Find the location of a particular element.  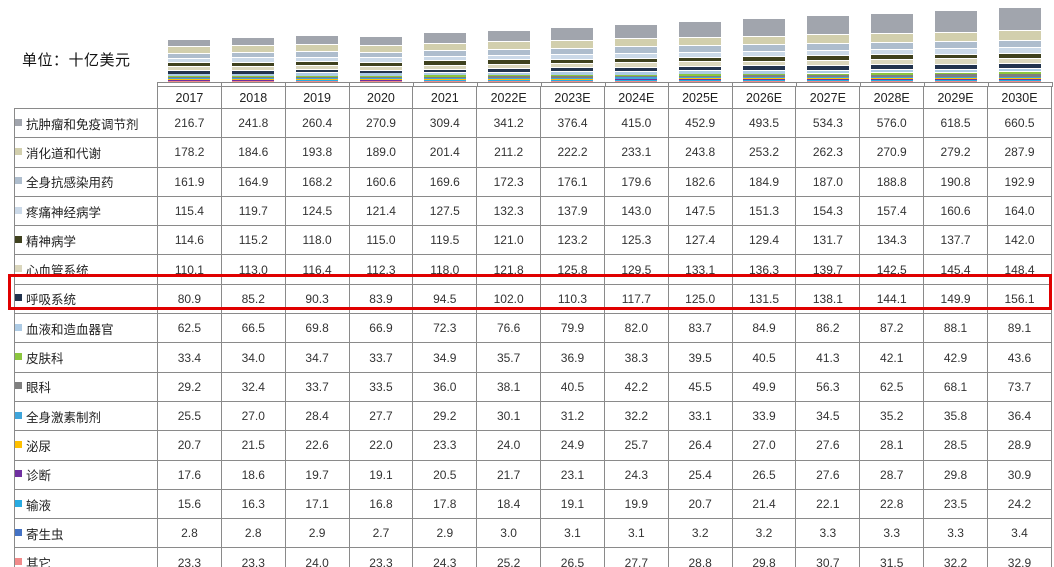

value-cell: 133.1 is located at coordinates (700, 269).